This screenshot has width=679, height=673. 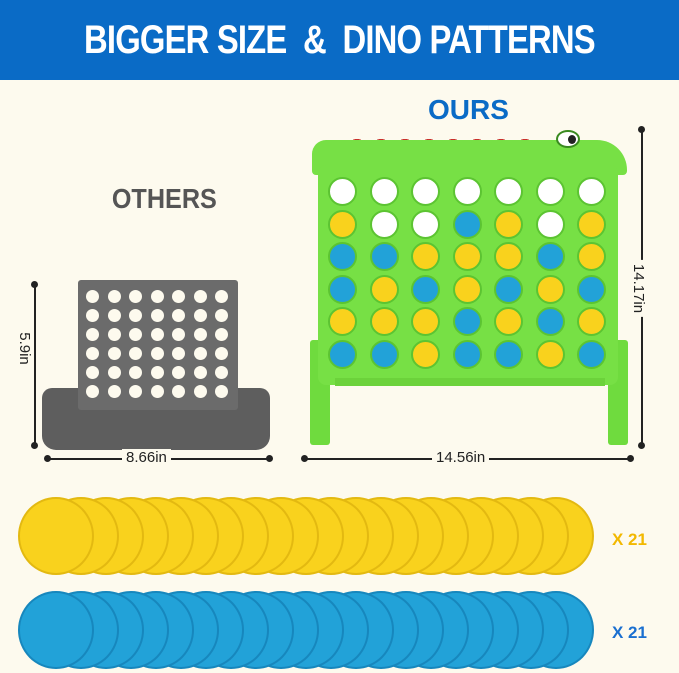 What do you see at coordinates (470, 382) in the screenshot?
I see `board-tray` at bounding box center [470, 382].